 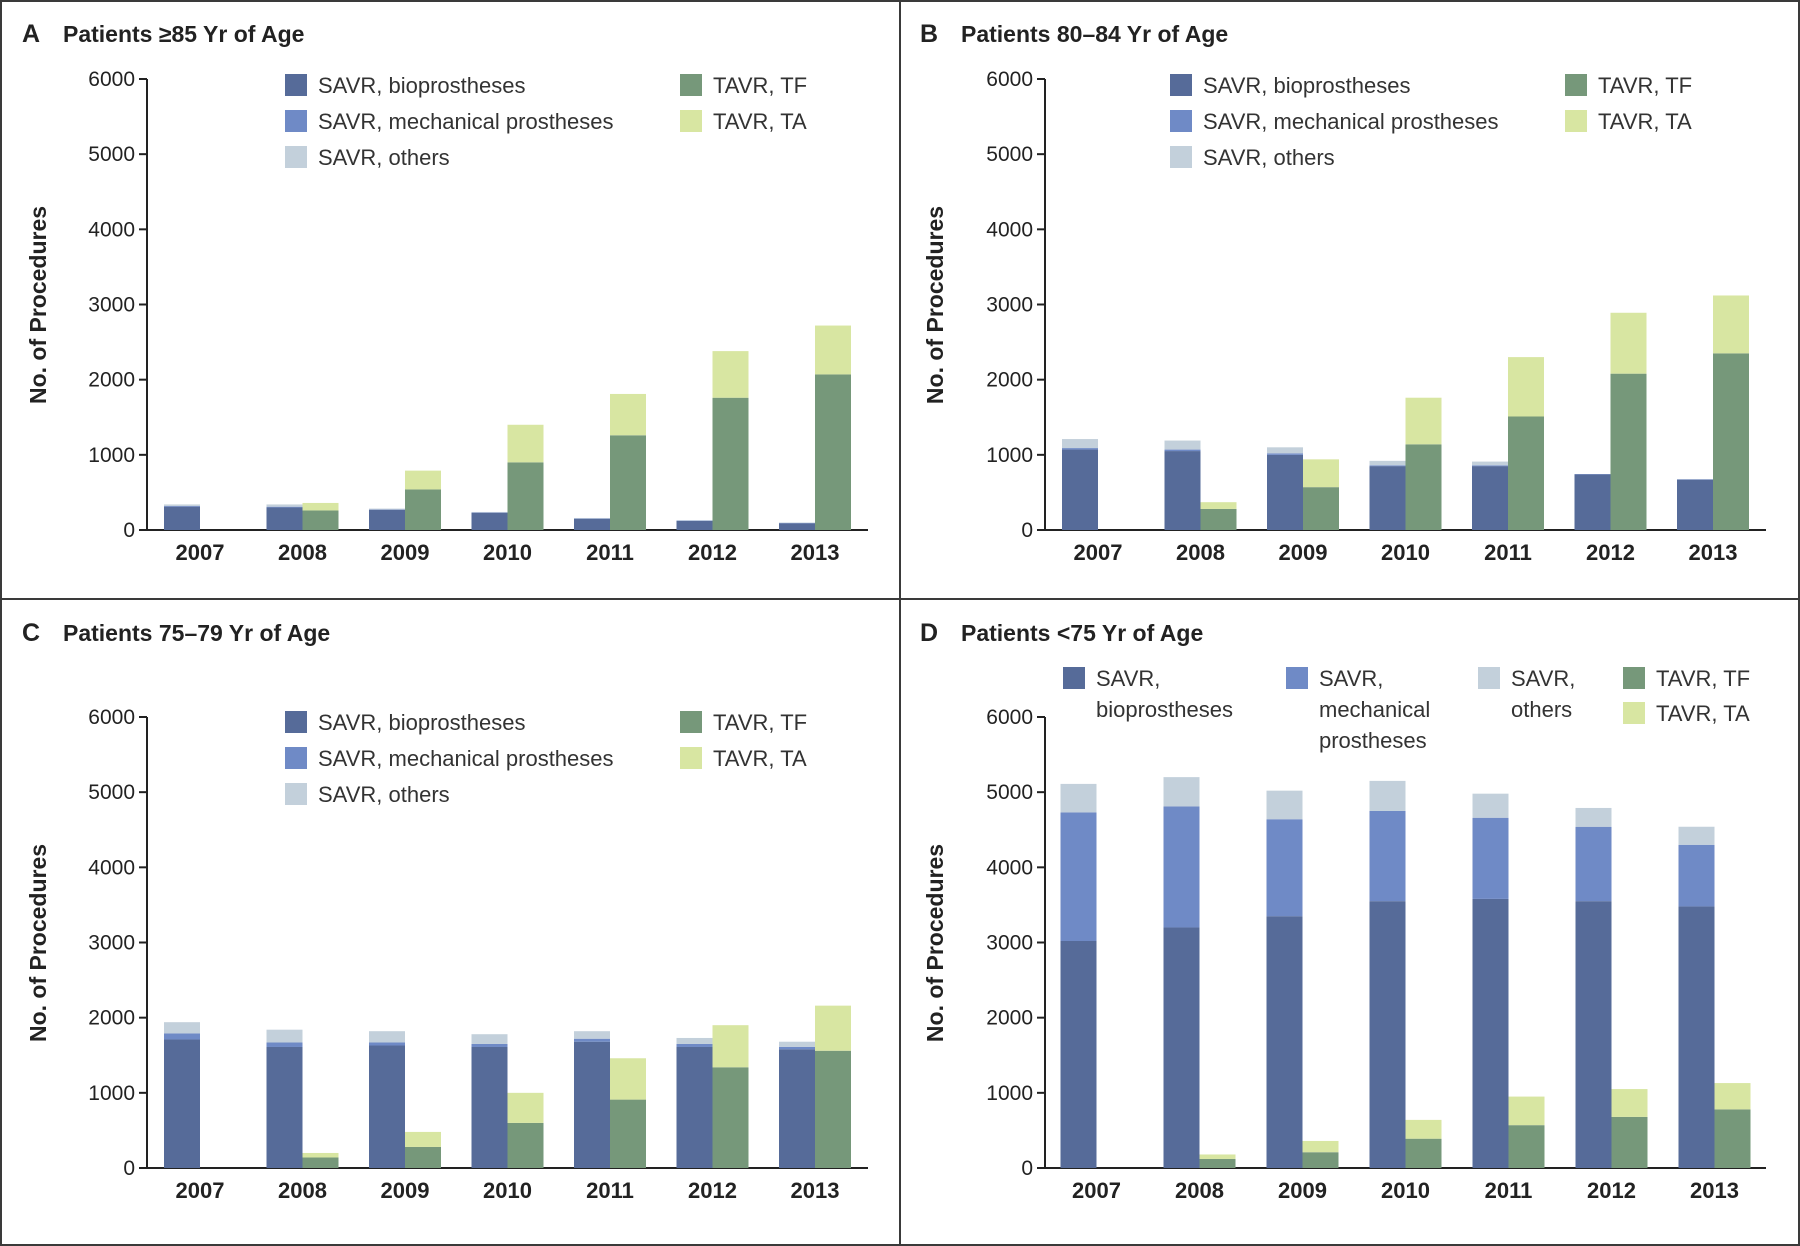 What do you see at coordinates (929, 633) in the screenshot?
I see `panel-d-letter: D` at bounding box center [929, 633].